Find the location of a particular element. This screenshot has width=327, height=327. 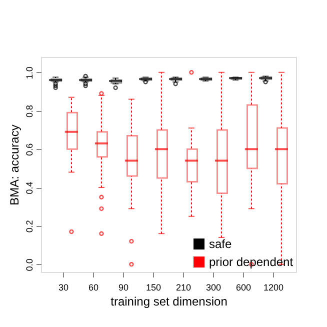

x-axis-title: training set dimension is located at coordinates (169, 301).